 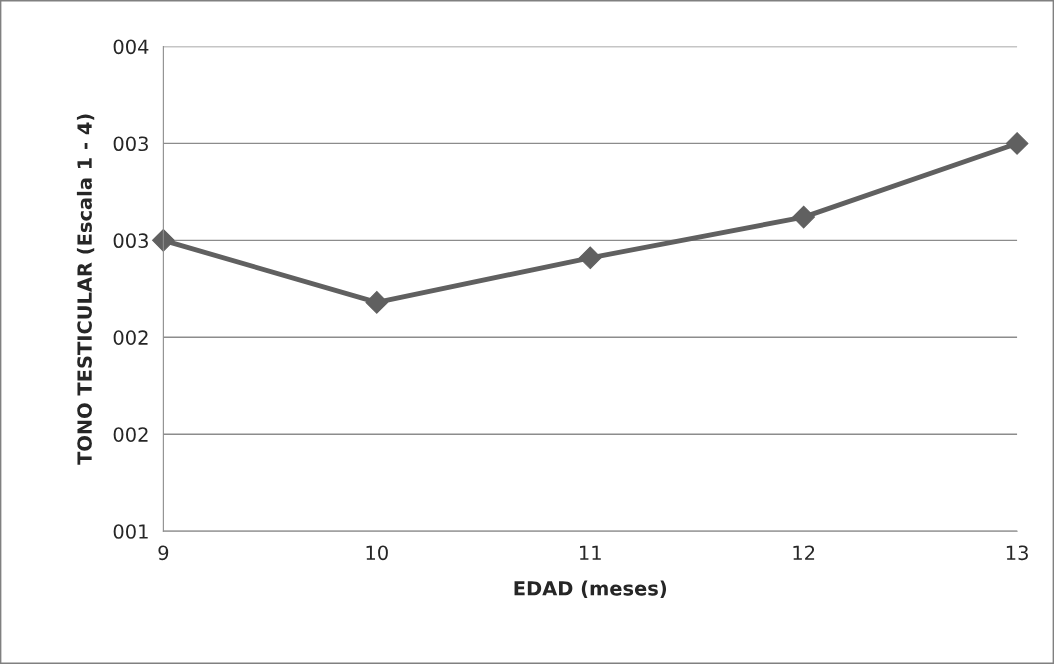 What do you see at coordinates (163, 553) in the screenshot?
I see `x-tick-label: 9` at bounding box center [163, 553].